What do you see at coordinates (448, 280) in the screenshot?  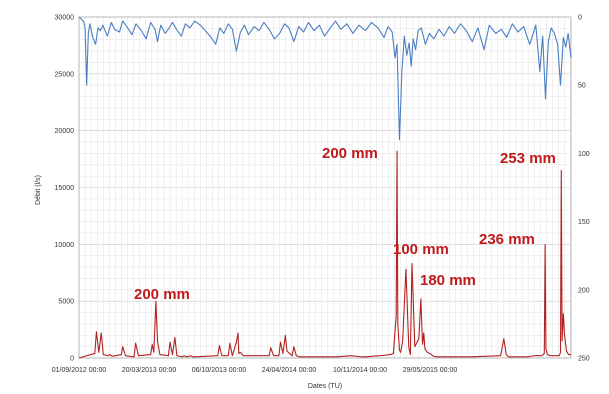 I see `annotation-label: 180 mm` at bounding box center [448, 280].